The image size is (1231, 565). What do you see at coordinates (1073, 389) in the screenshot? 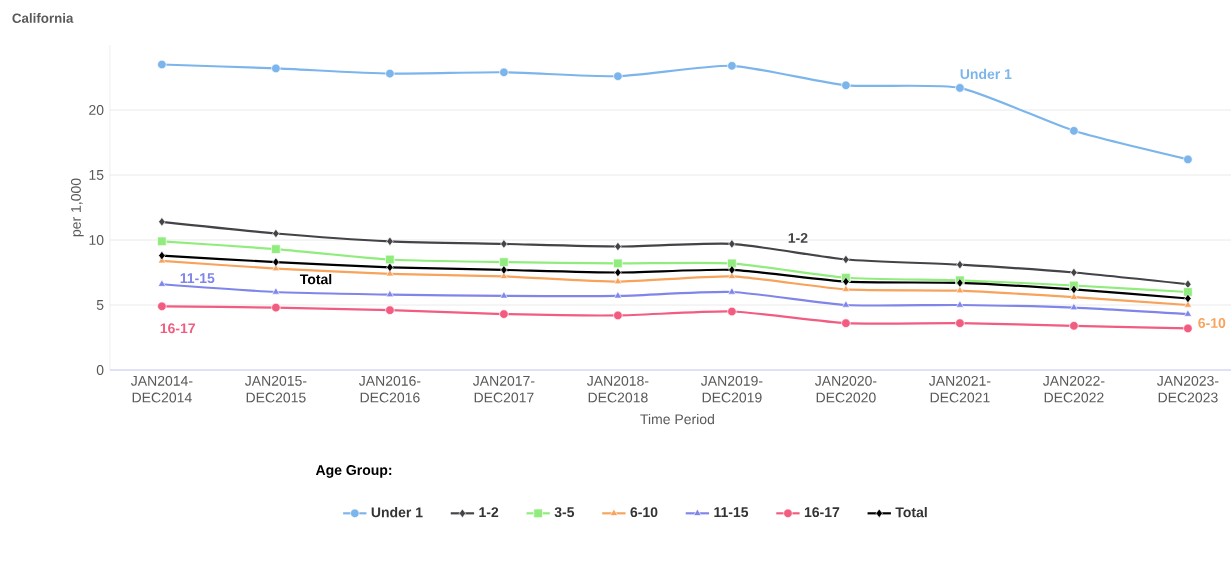
I see `x-tick-label: JAN2022-DEC2022` at bounding box center [1073, 389].